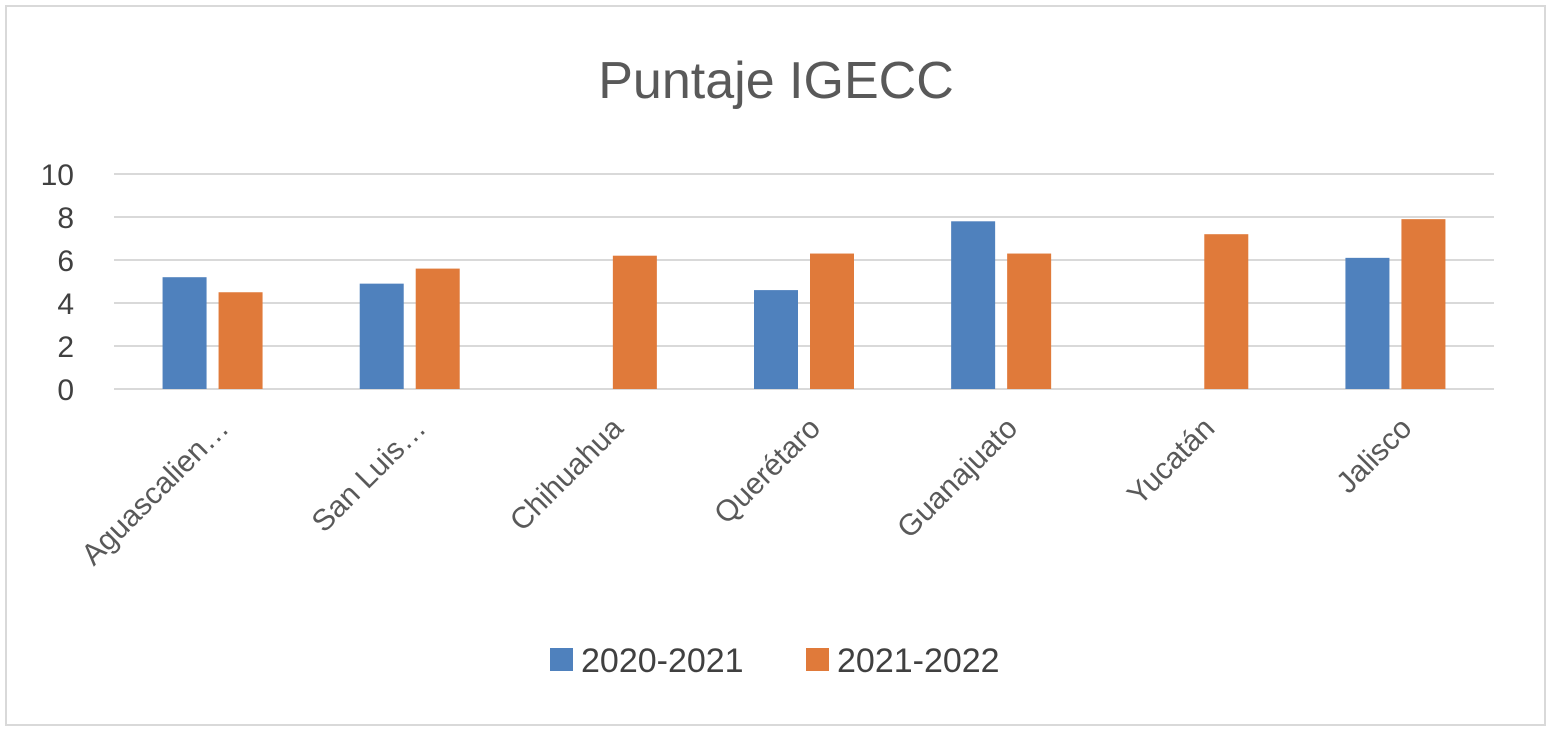 Image resolution: width=1553 pixels, height=733 pixels. Describe the element at coordinates (65, 304) in the screenshot. I see `y-tick-label: 4` at that location.